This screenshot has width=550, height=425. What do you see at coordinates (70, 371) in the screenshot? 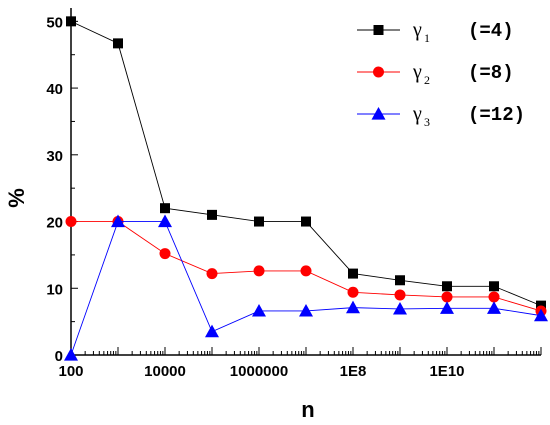
I see `x-tick-label: 100` at bounding box center [70, 371].